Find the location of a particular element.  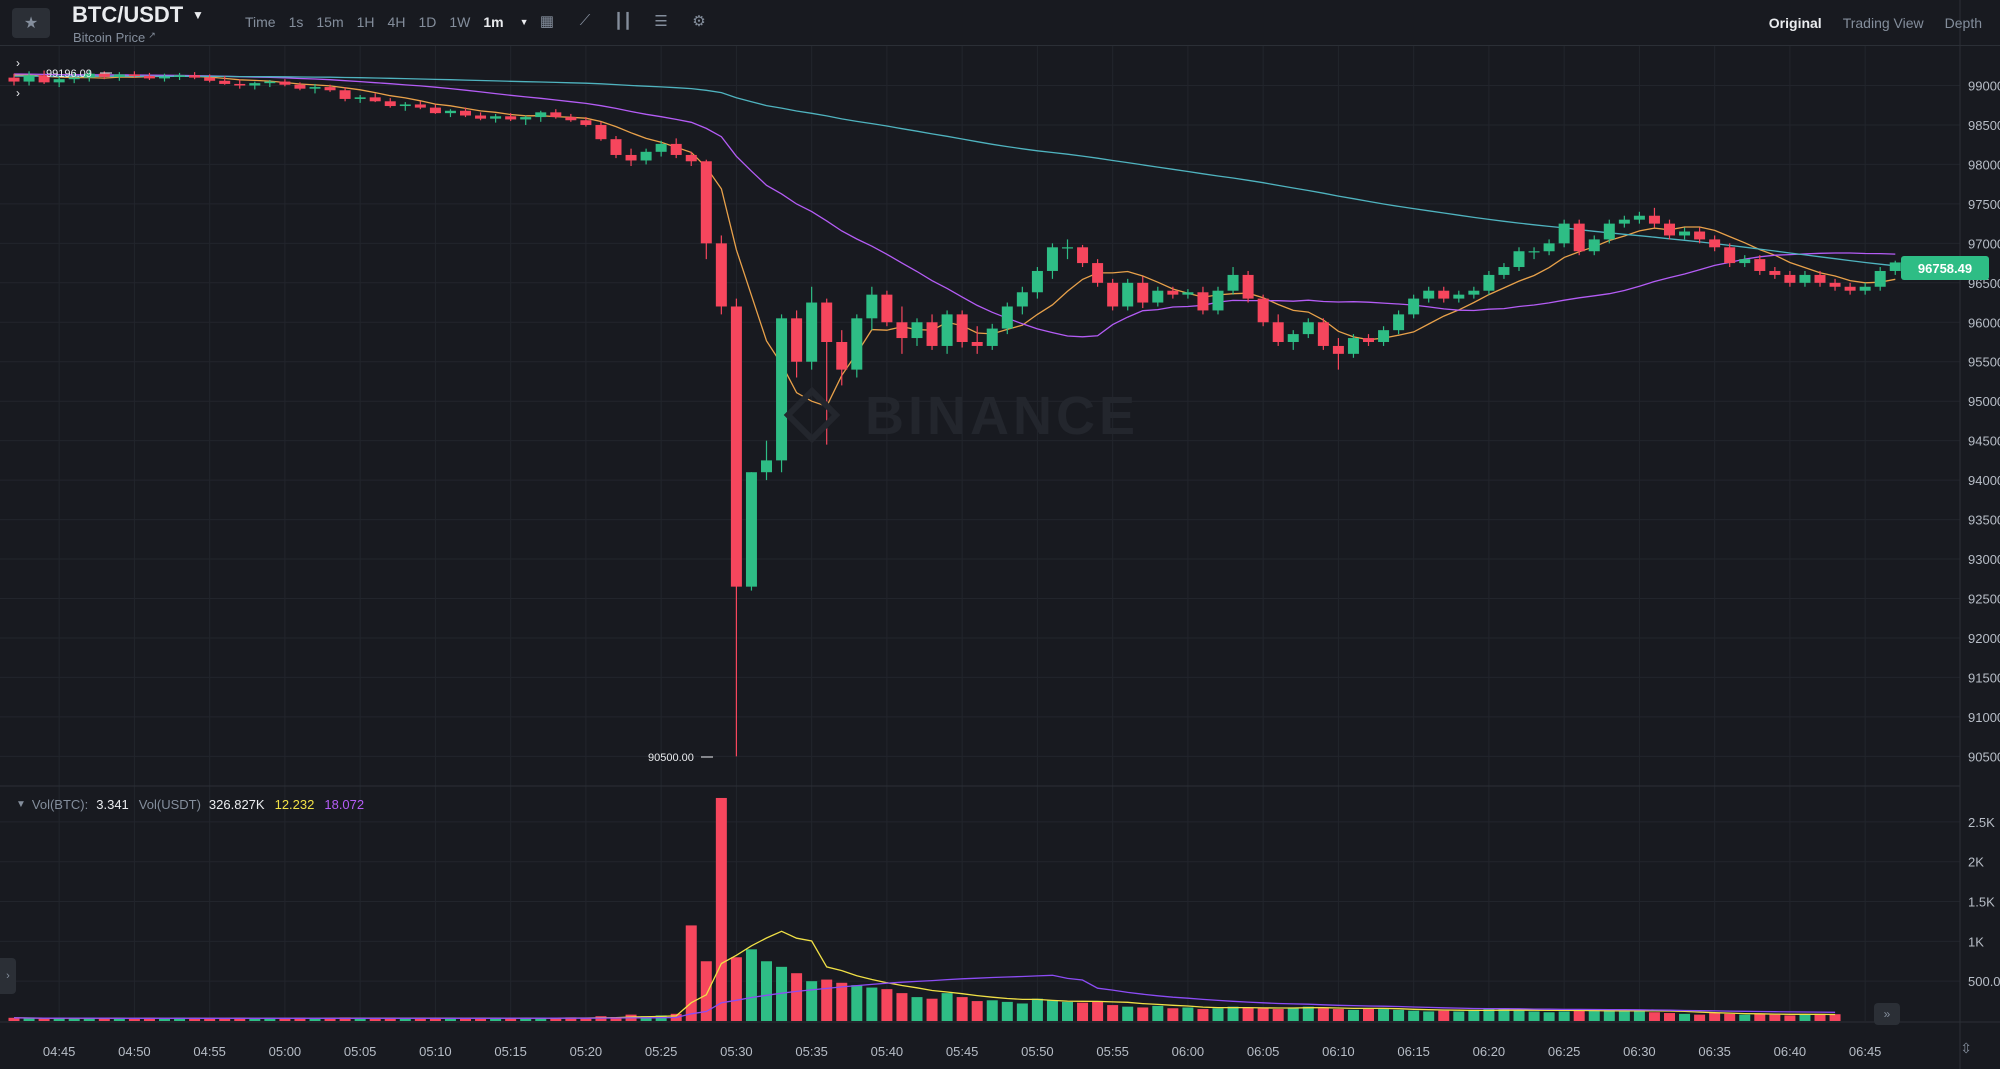

tool-icons: ▦ ⟋ ┃┃ ☰ ⚙ is located at coordinates (623, 21).